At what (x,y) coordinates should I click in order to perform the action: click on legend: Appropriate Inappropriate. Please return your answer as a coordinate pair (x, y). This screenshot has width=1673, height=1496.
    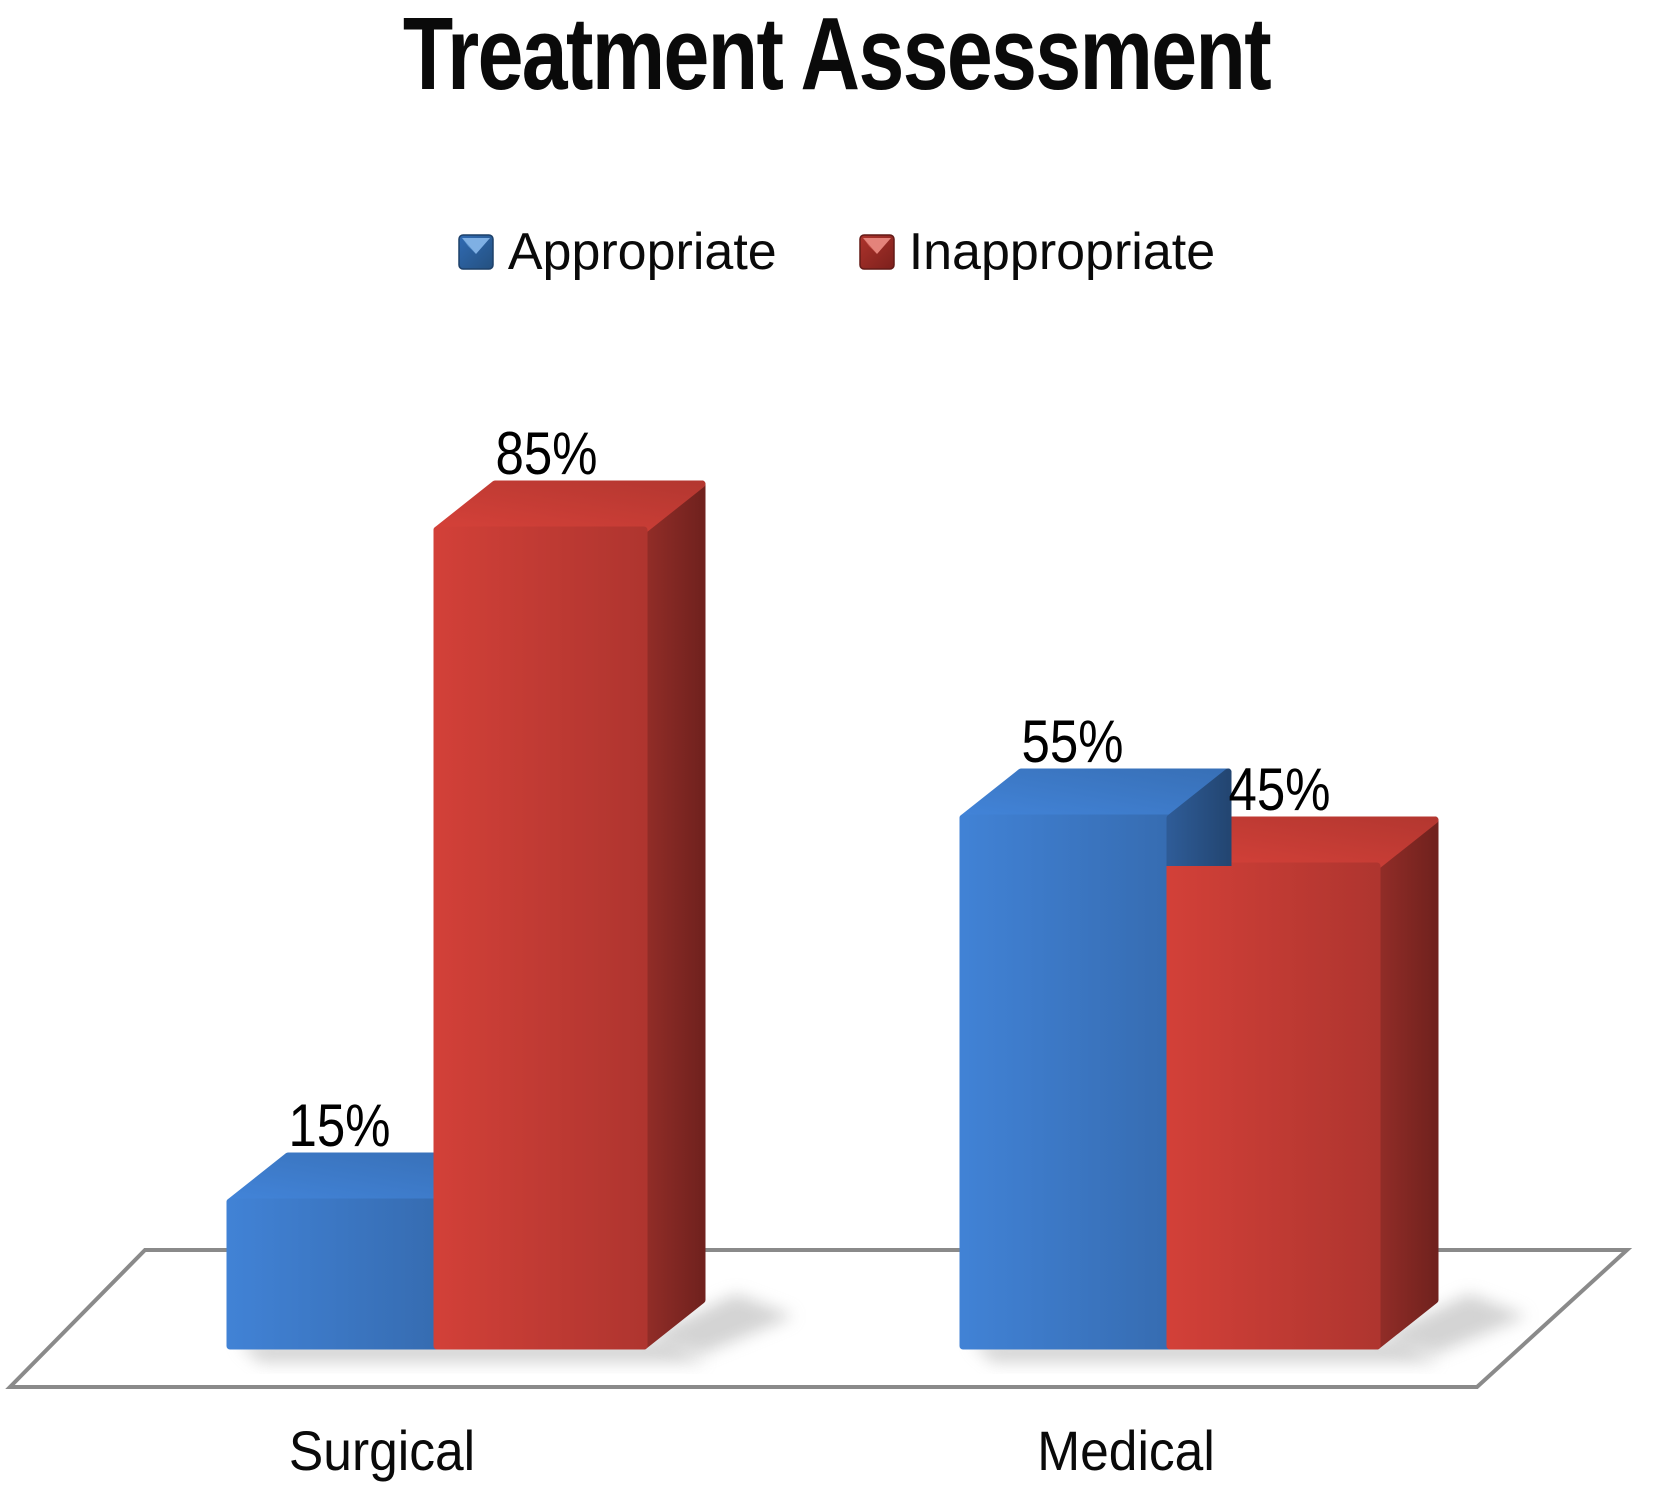
    Looking at the image, I should click on (836, 252).